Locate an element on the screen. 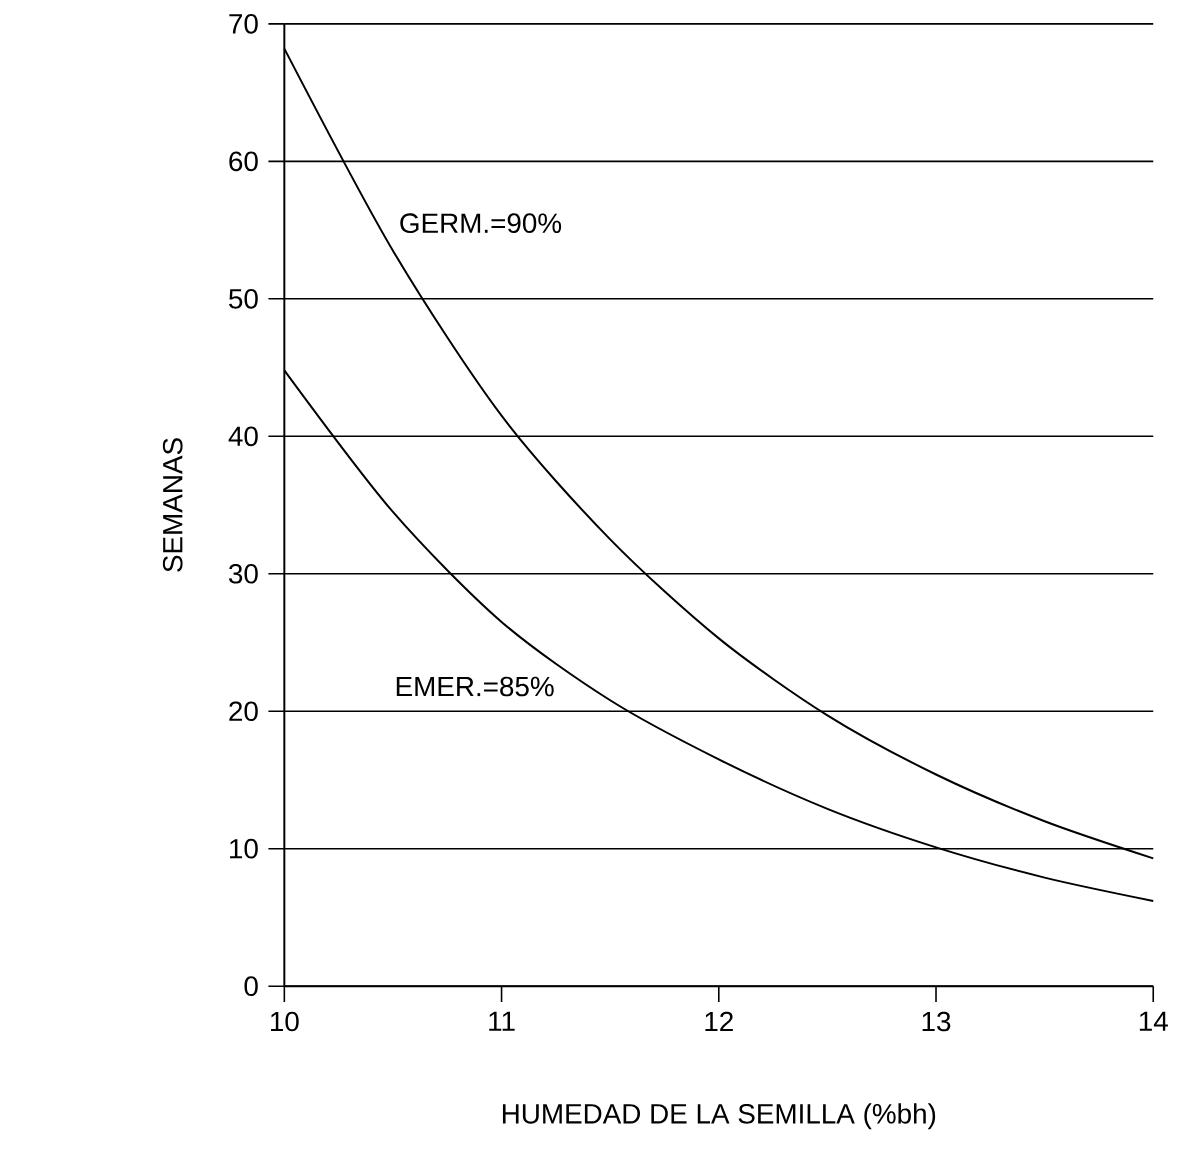 Image resolution: width=1178 pixels, height=1170 pixels. y-tick-label: 10 is located at coordinates (244, 848).